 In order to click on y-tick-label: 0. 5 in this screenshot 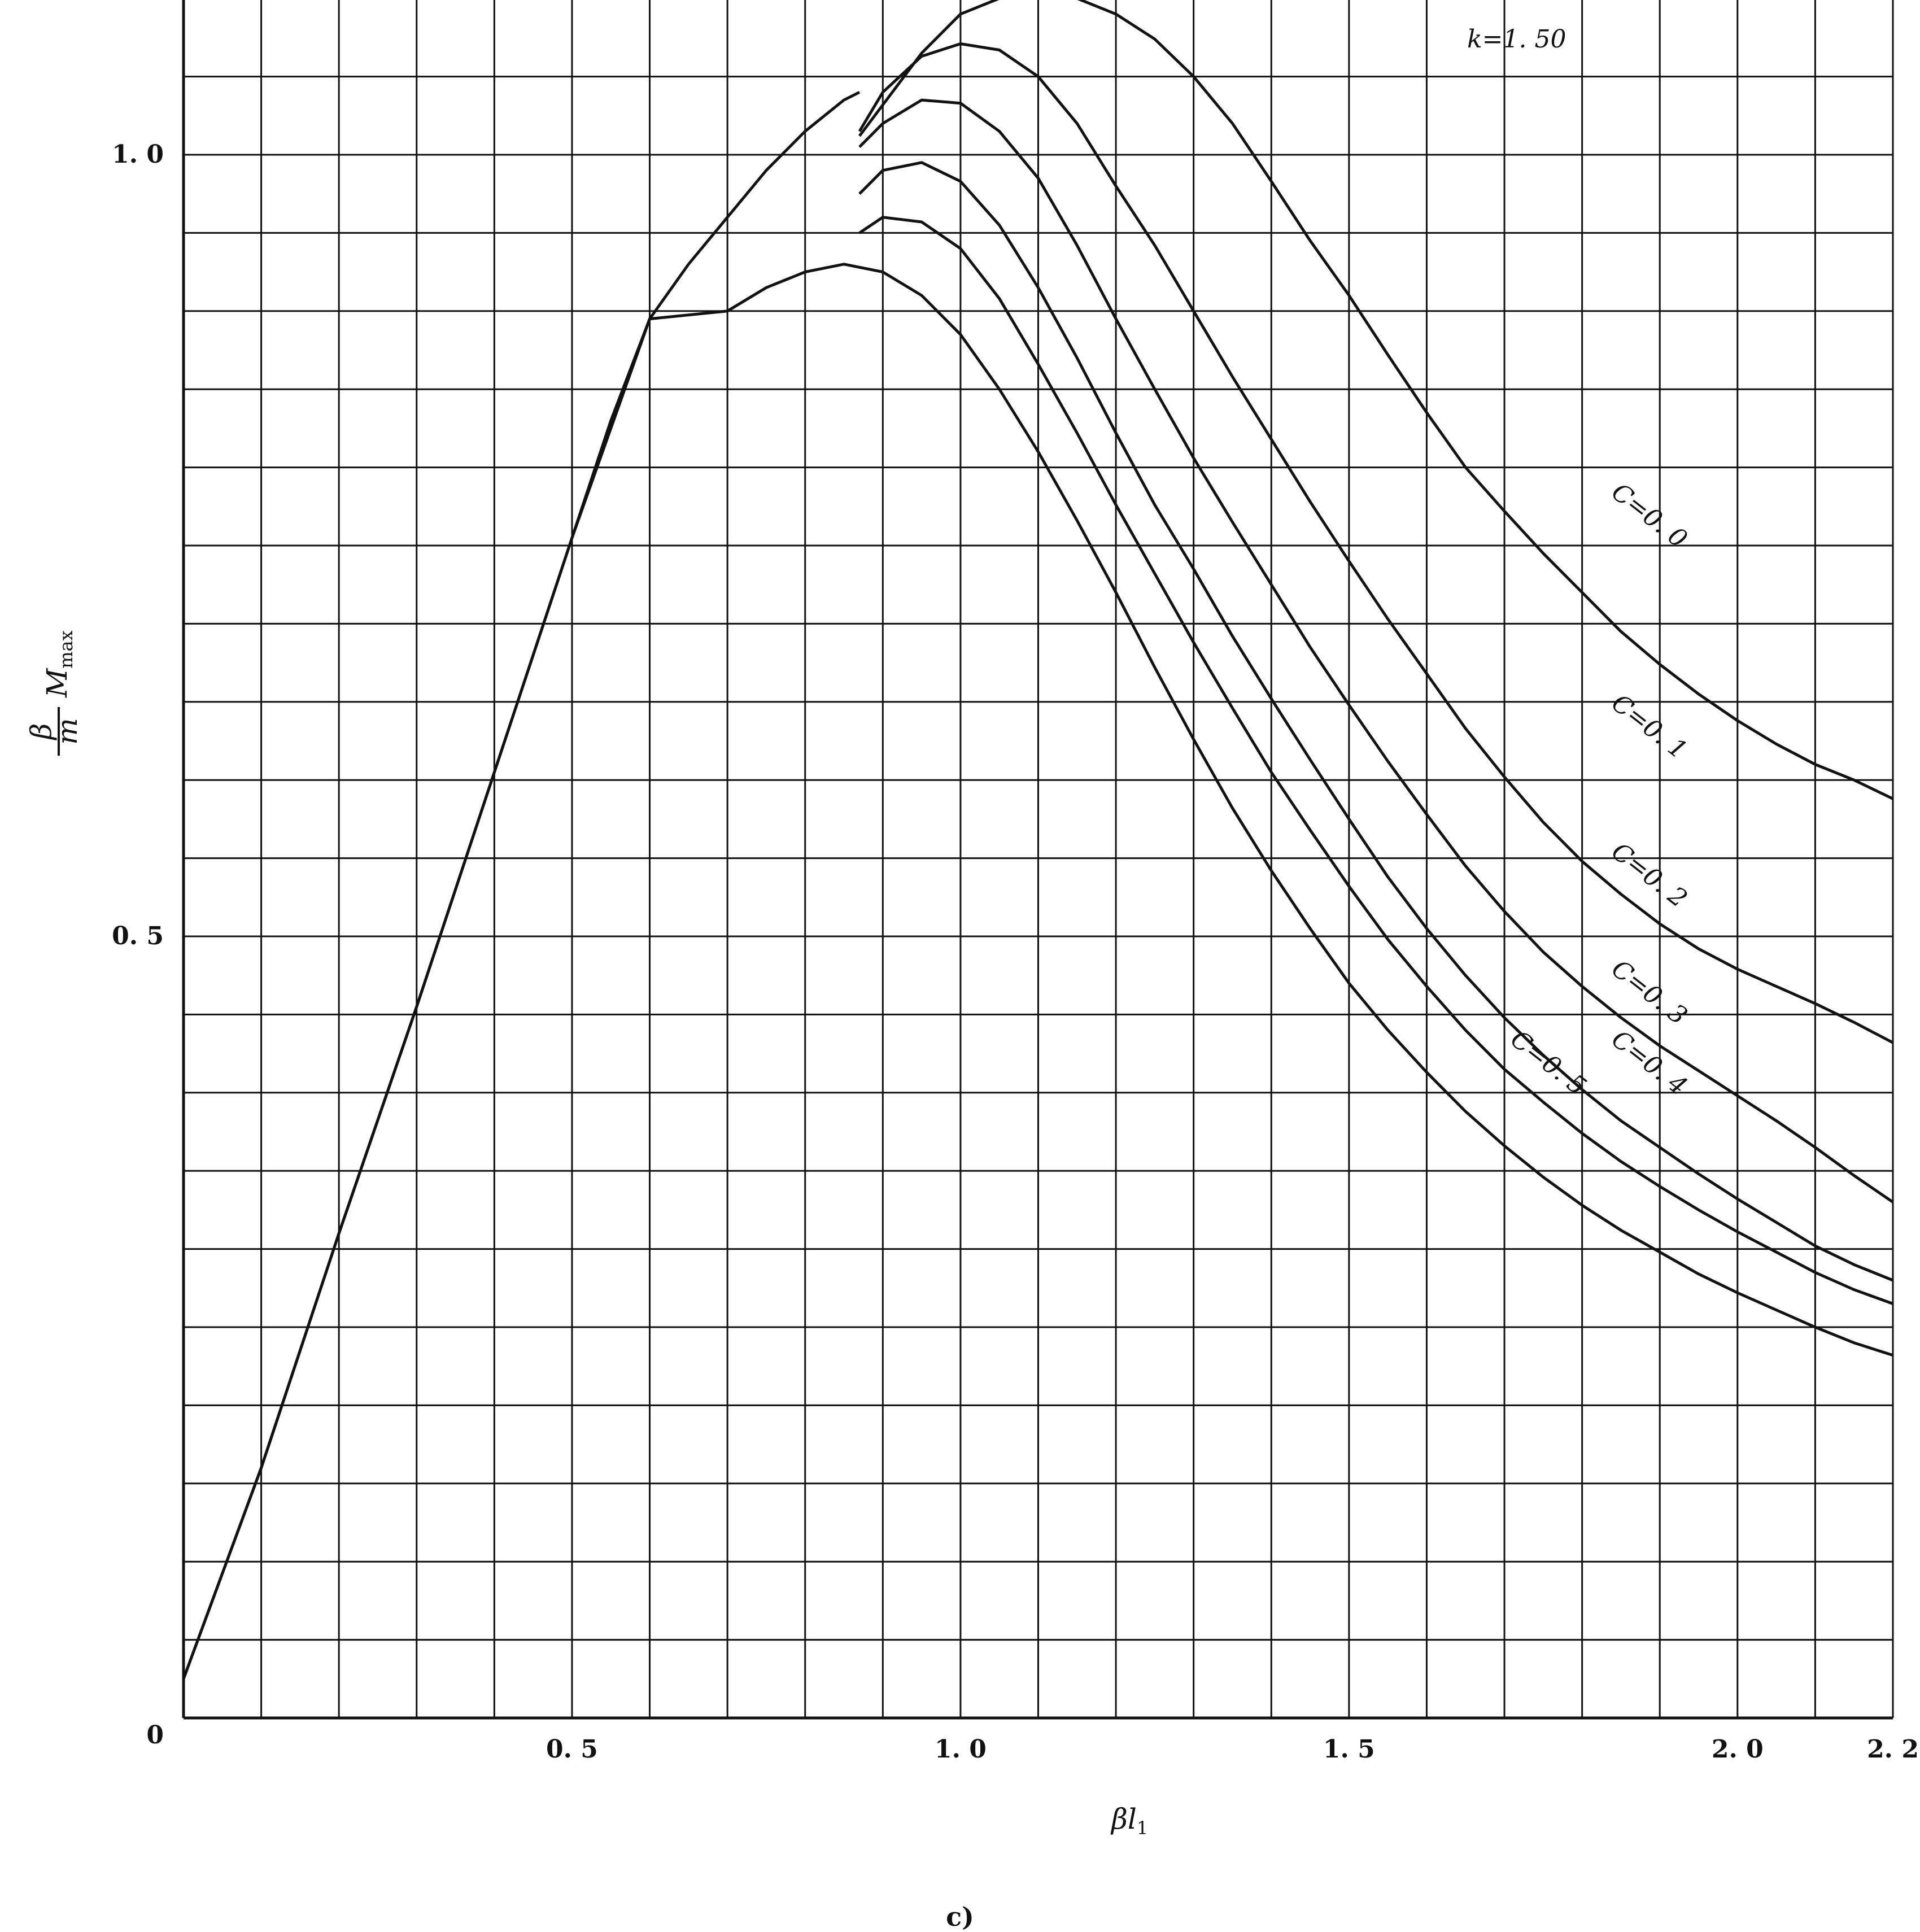, I will do `click(138, 936)`.